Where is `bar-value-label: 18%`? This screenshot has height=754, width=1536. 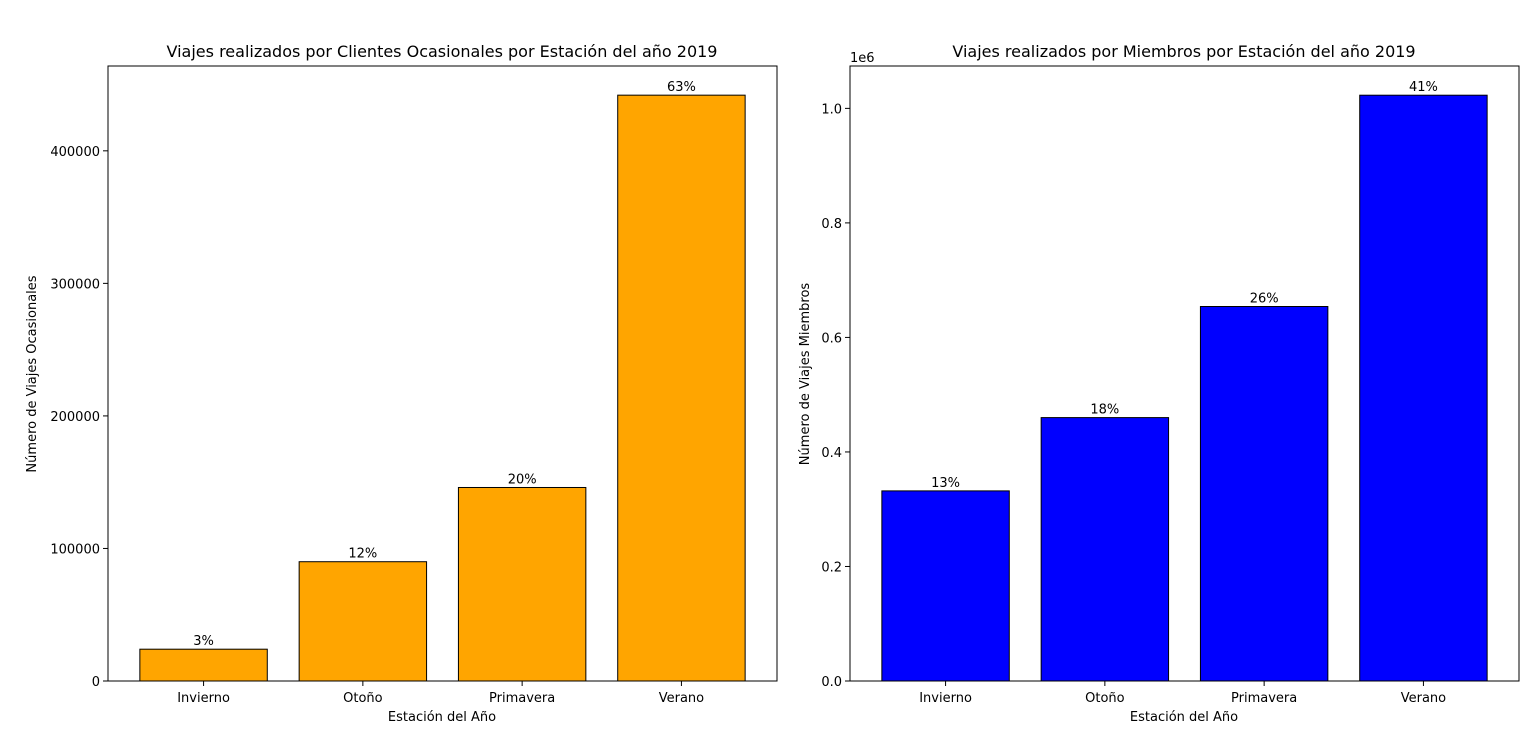 bar-value-label: 18% is located at coordinates (1104, 410).